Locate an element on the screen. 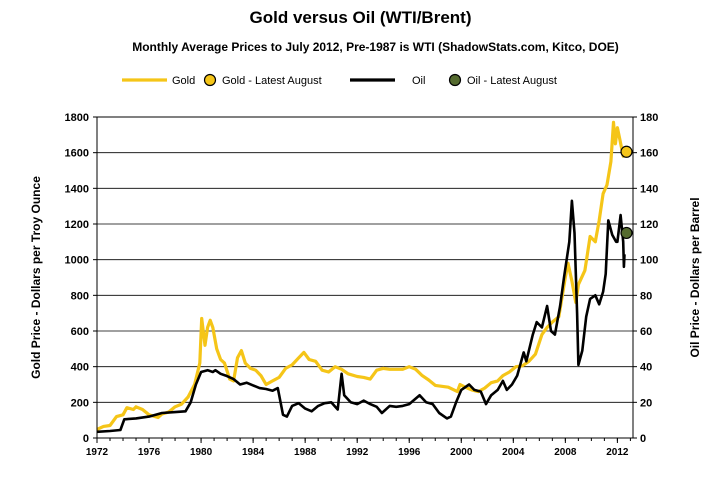 Image resolution: width=721 pixels, height=498 pixels. y-tick-label-right: 140 is located at coordinates (649, 189).